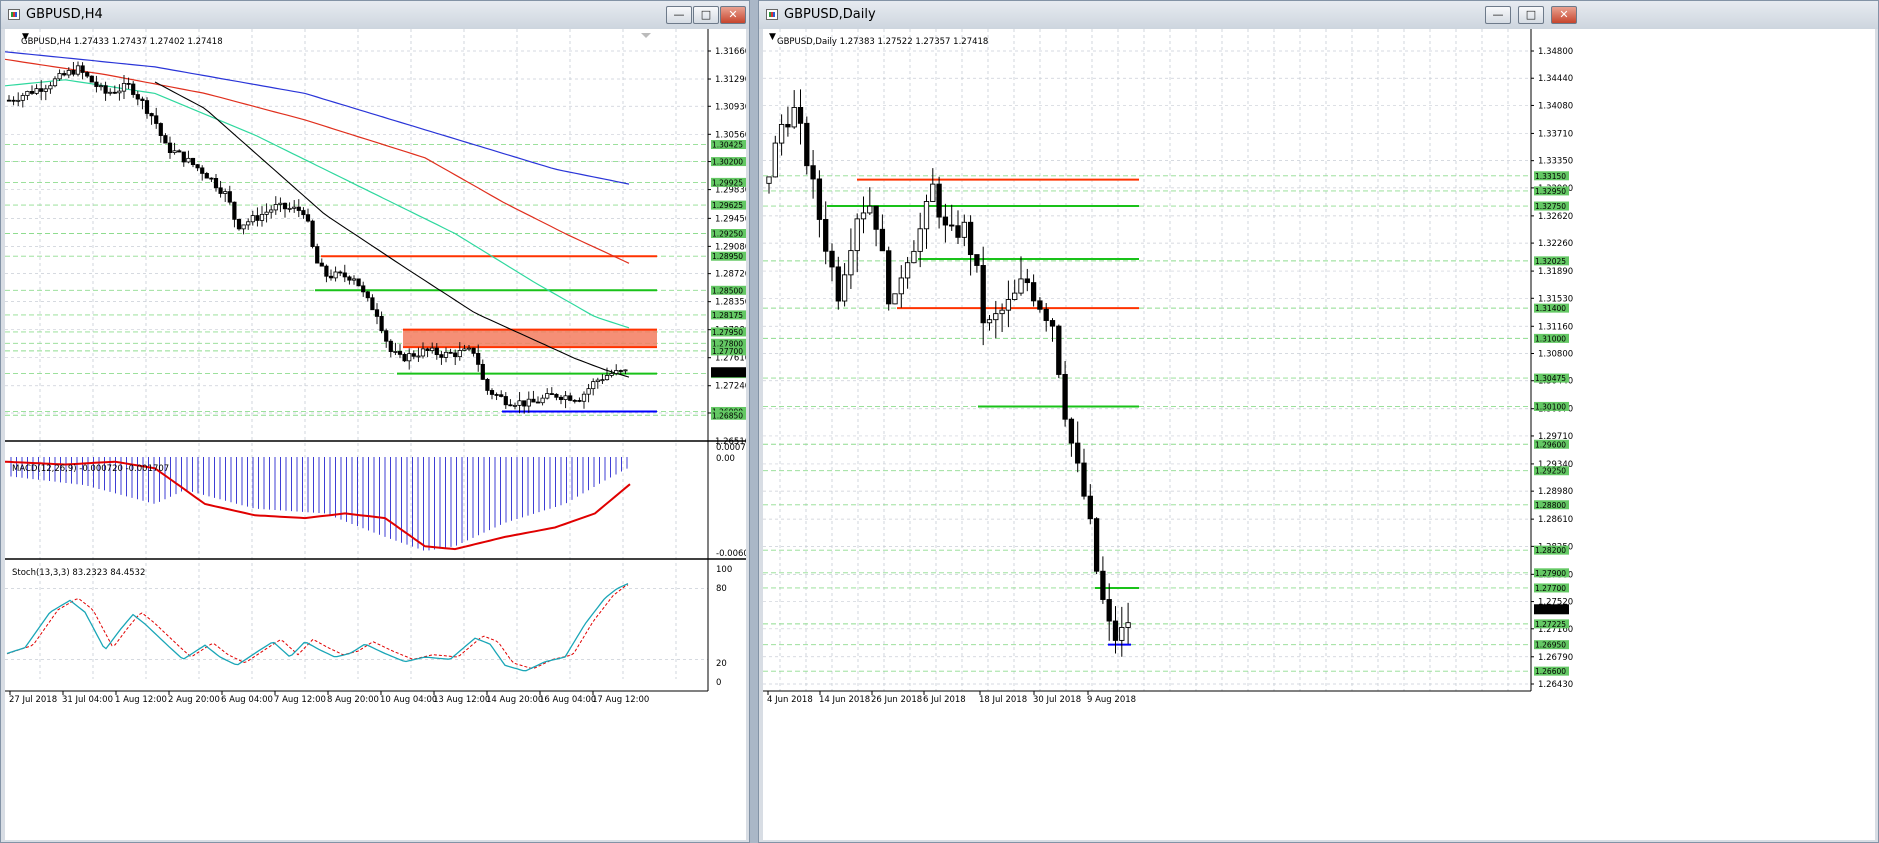  I want to click on h4-title-bar: GBPUSD,H4 — □ ✕, so click(375, 15).